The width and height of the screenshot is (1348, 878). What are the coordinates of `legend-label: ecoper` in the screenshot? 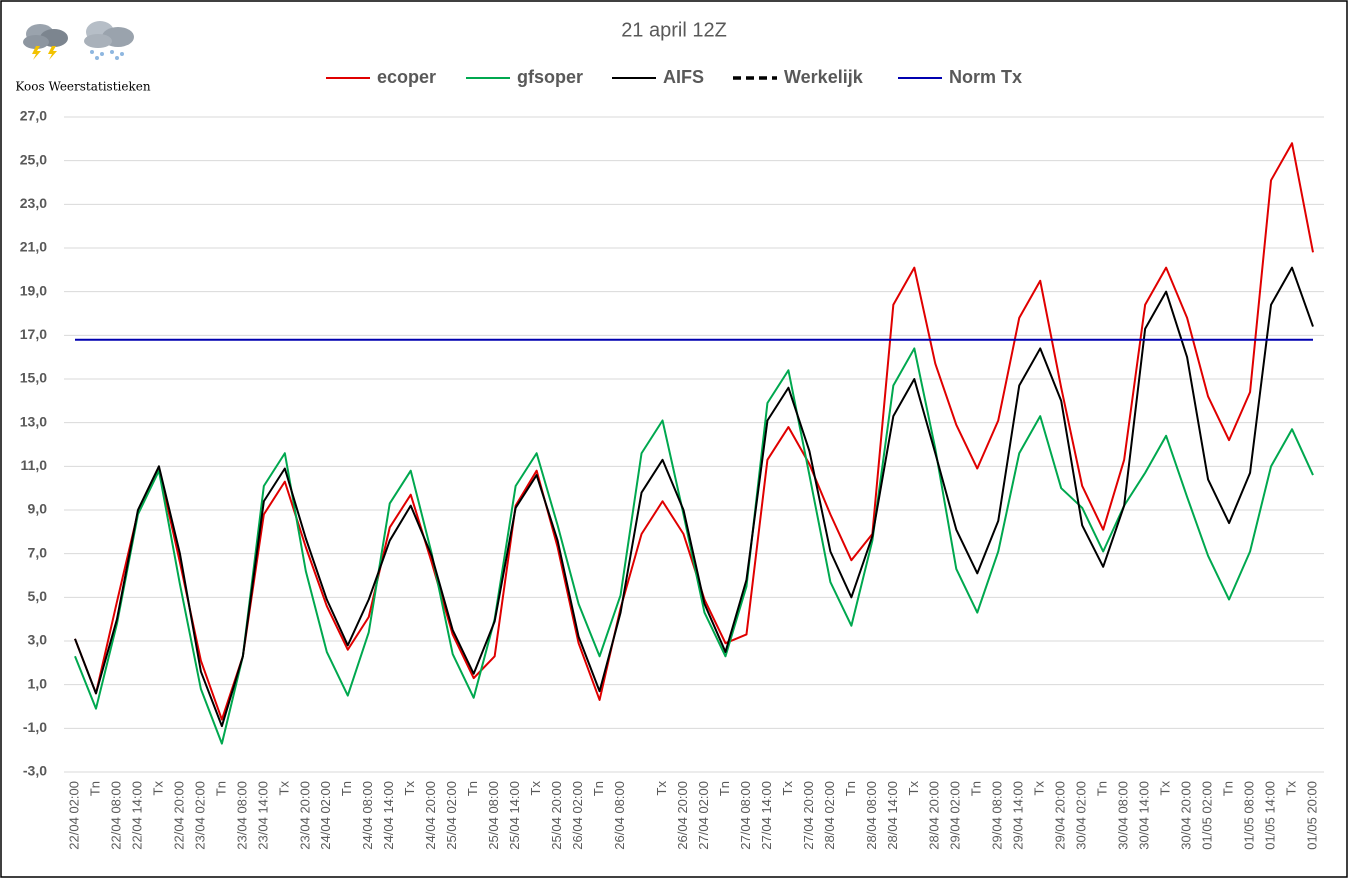 It's located at (406, 77).